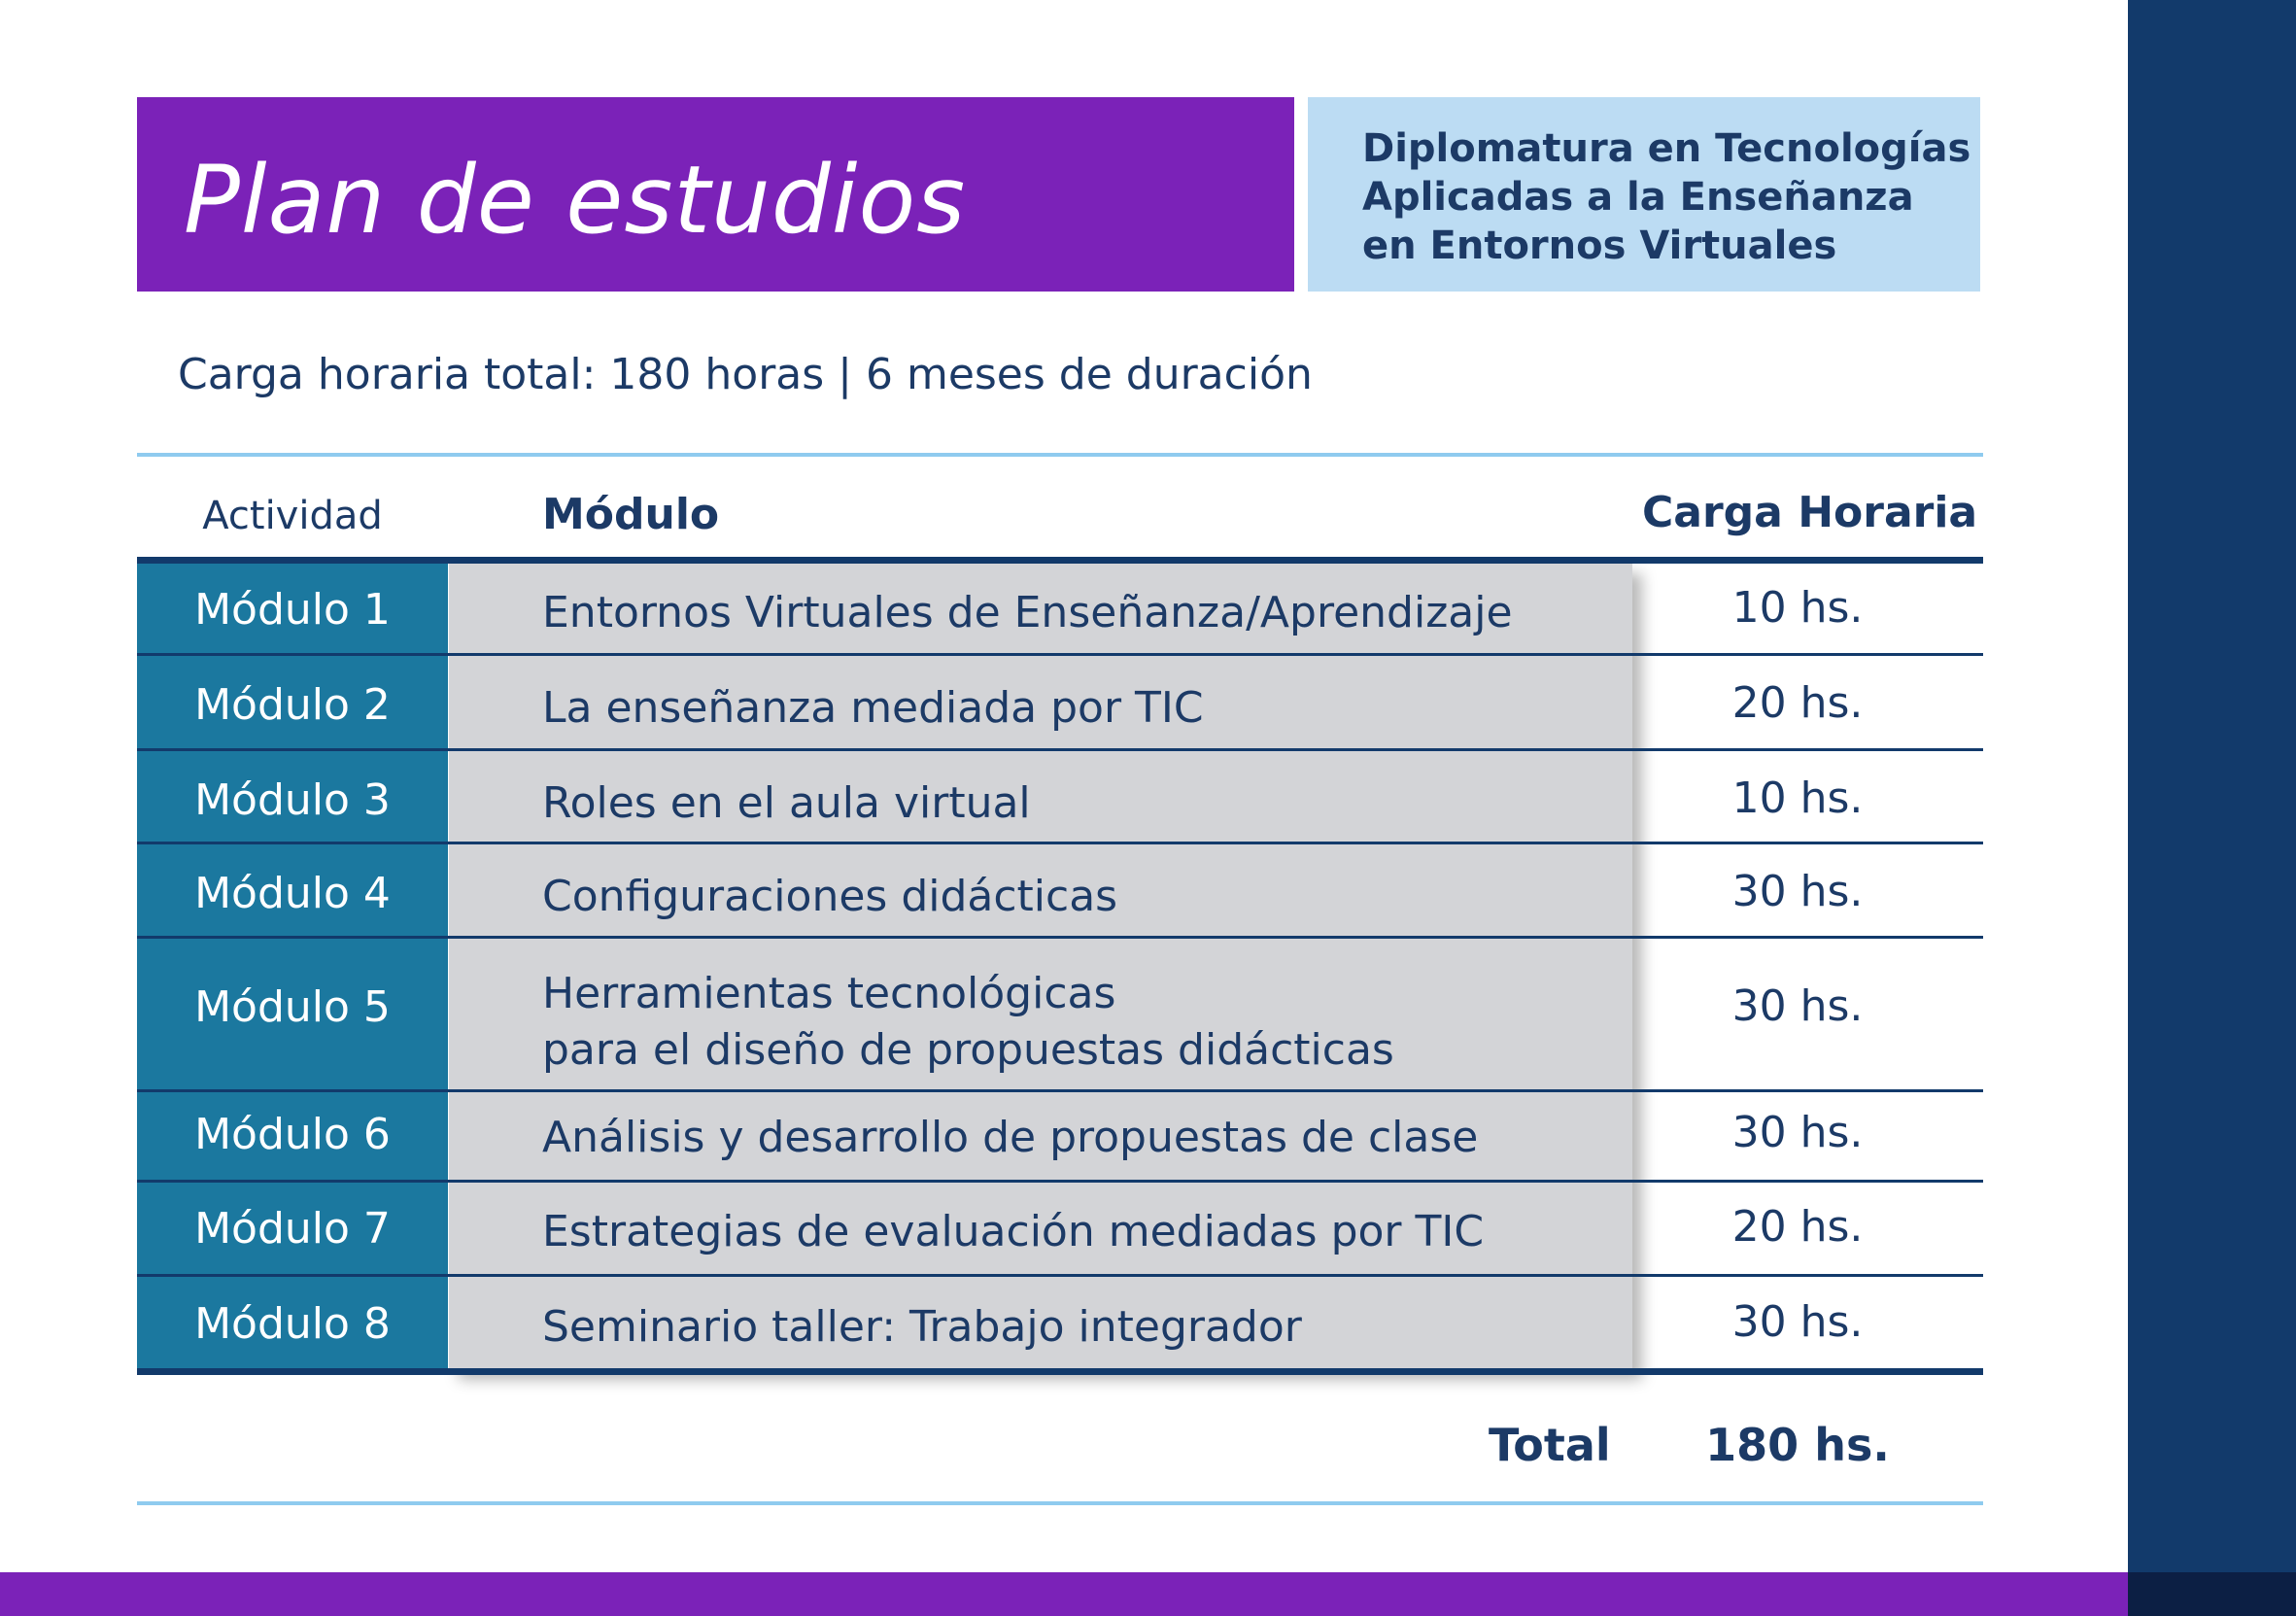 This screenshot has width=2296, height=1616. What do you see at coordinates (631, 515) in the screenshot?
I see `header-modulo: Módulo` at bounding box center [631, 515].